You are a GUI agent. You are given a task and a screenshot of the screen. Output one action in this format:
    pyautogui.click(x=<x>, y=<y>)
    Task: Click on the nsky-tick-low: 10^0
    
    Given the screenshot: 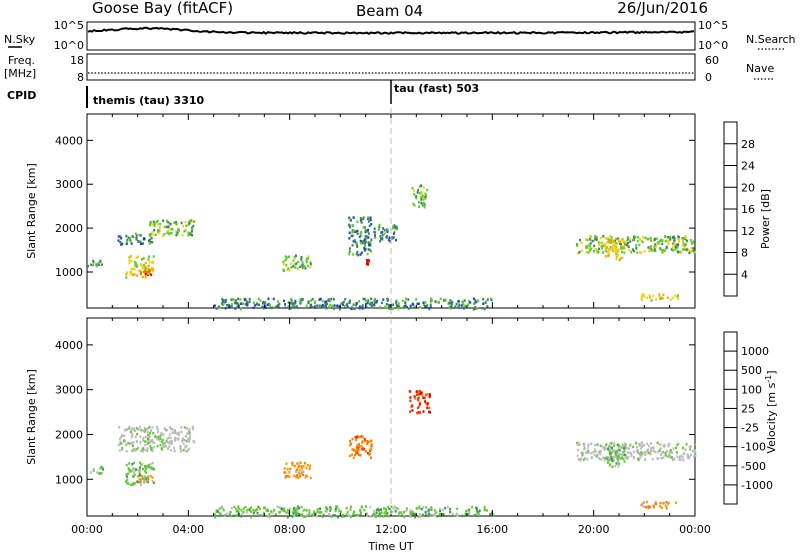 What is the action you would take?
    pyautogui.click(x=69, y=45)
    